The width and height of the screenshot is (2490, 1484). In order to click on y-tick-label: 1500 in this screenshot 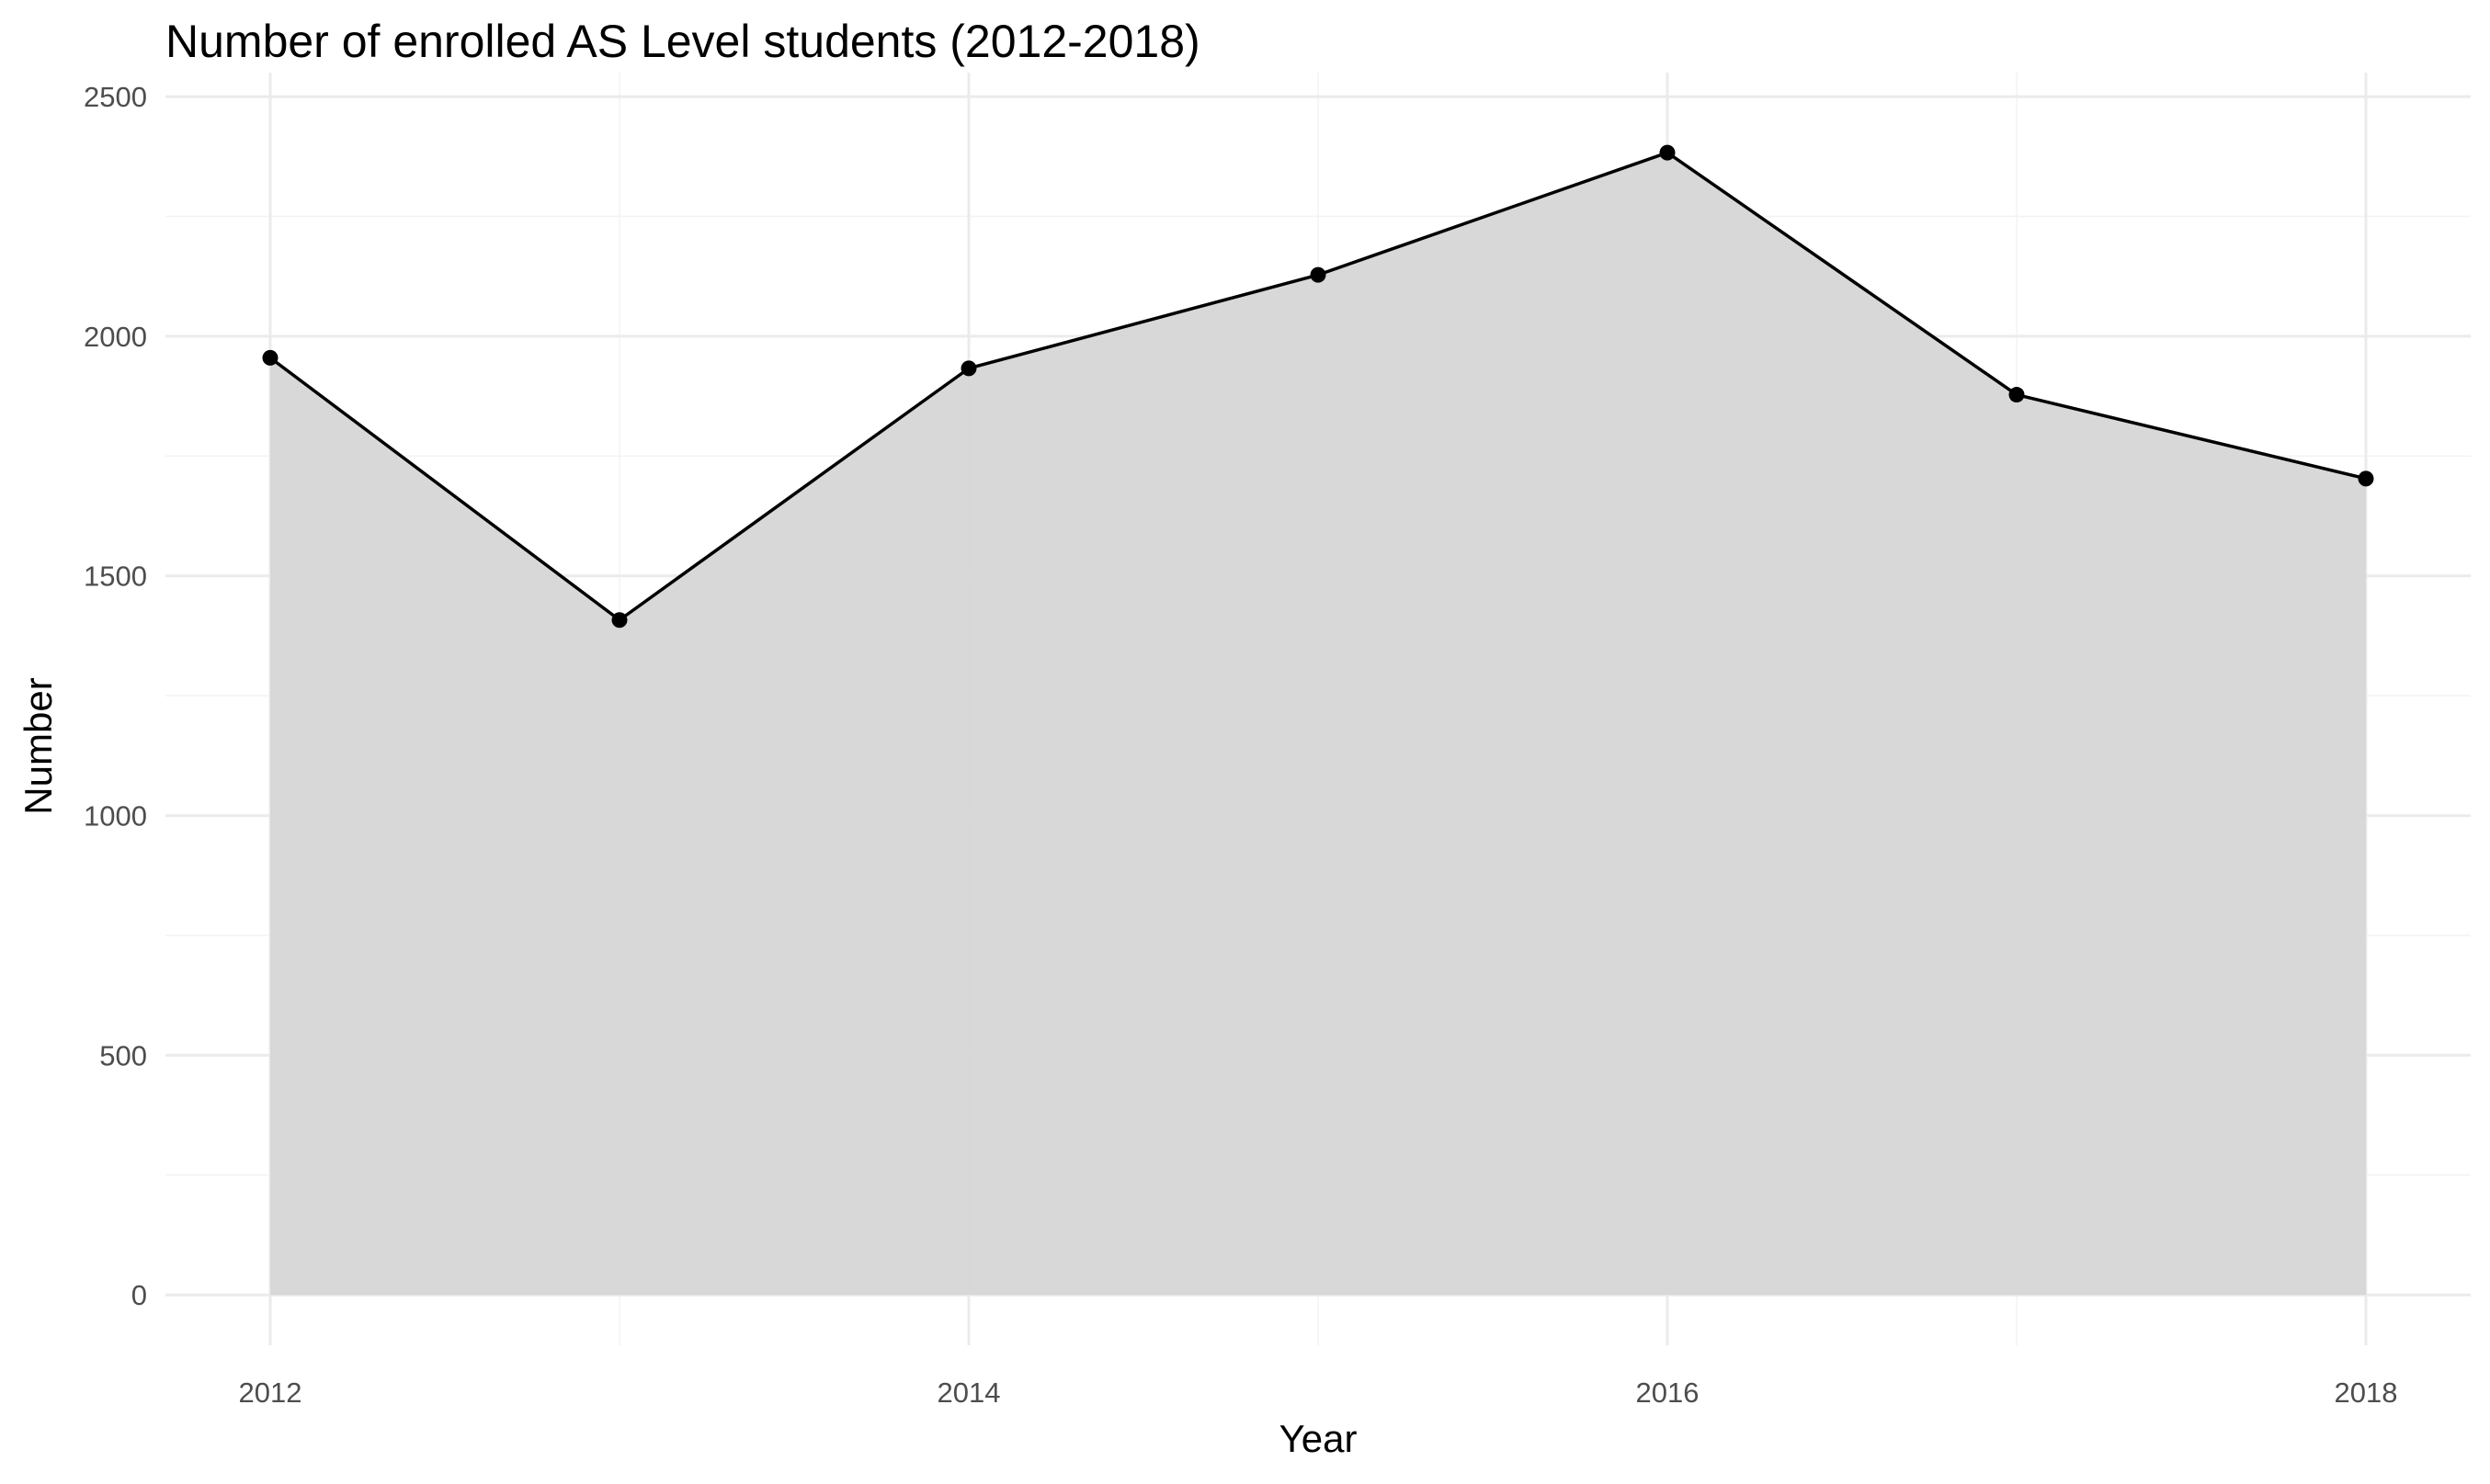, I will do `click(115, 577)`.